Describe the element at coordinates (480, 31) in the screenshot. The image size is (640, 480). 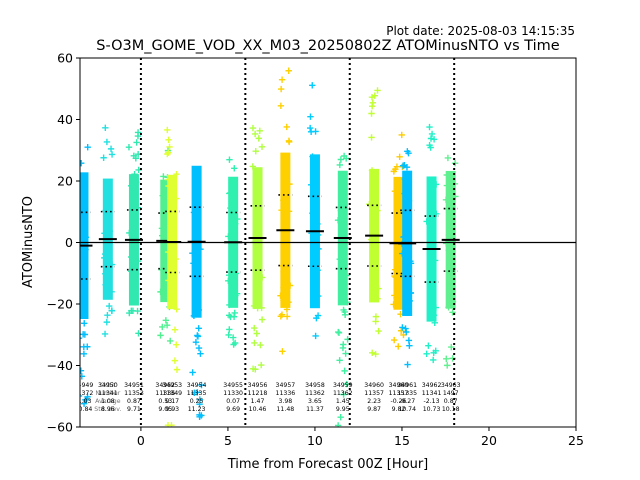
I see `plot-date: Plot date: 2025-08-03 14:15:35` at that location.